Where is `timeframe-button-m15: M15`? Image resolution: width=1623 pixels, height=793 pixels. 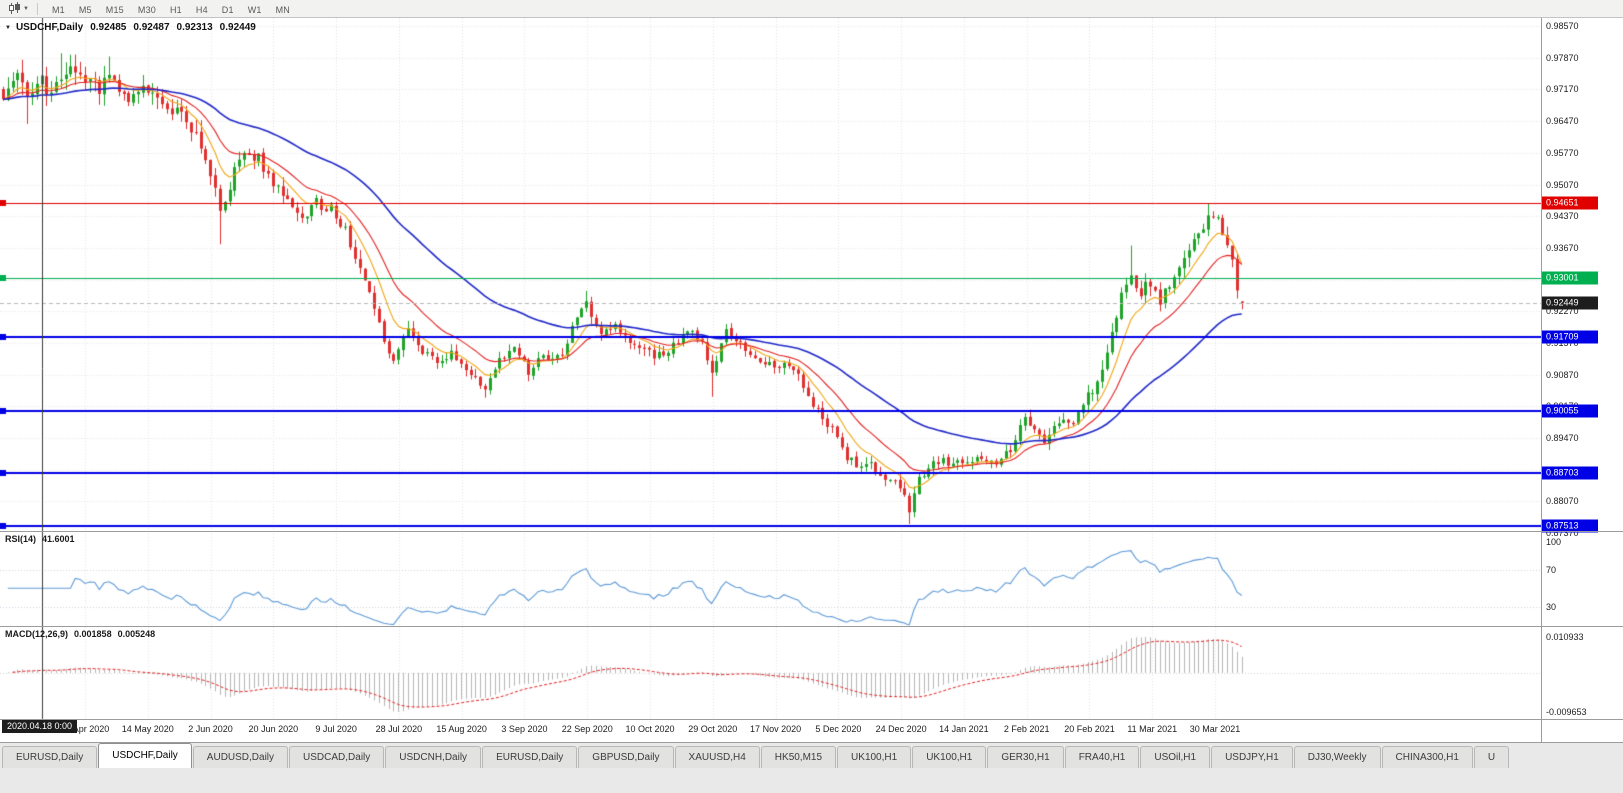
timeframe-button-m15: M15 is located at coordinates (114, 9).